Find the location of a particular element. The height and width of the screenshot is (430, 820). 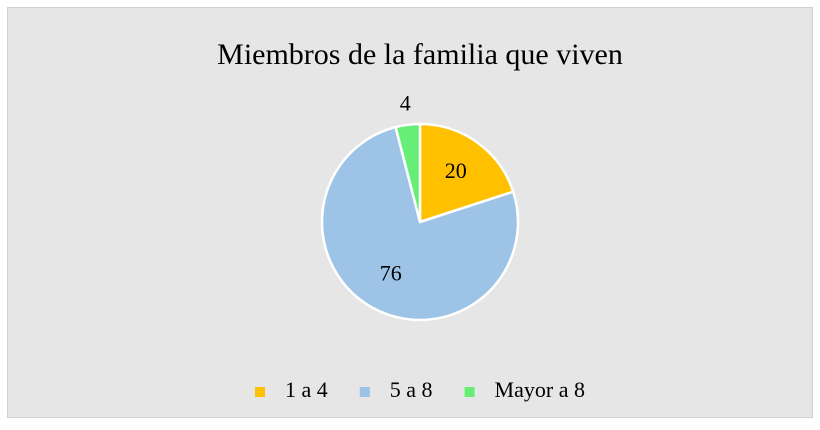

data-label: 20 is located at coordinates (456, 170).